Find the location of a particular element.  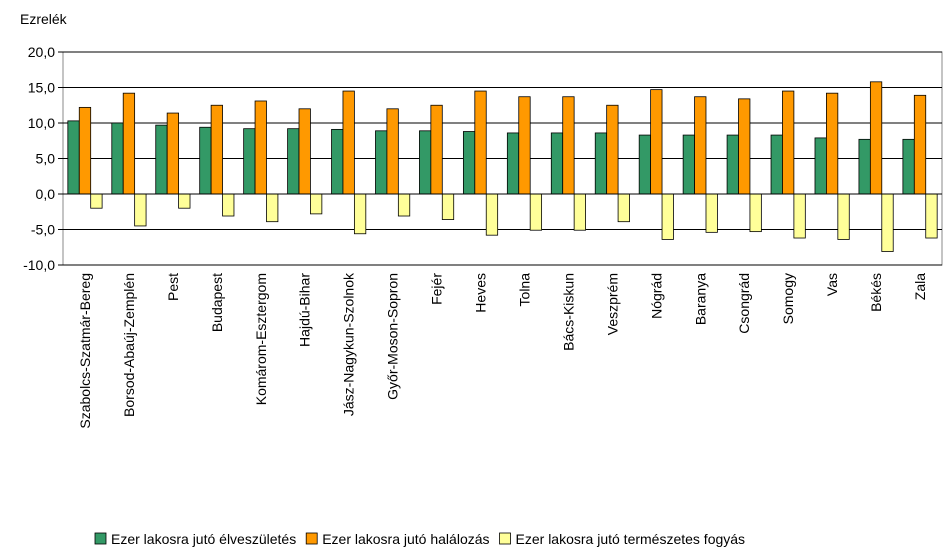

y-tick-label: -10,0 is located at coordinates (39, 265).